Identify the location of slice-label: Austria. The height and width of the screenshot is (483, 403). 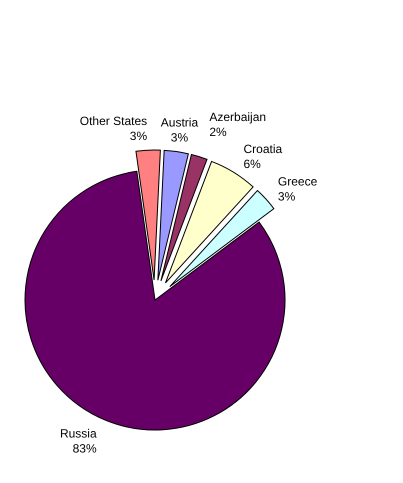
(179, 123).